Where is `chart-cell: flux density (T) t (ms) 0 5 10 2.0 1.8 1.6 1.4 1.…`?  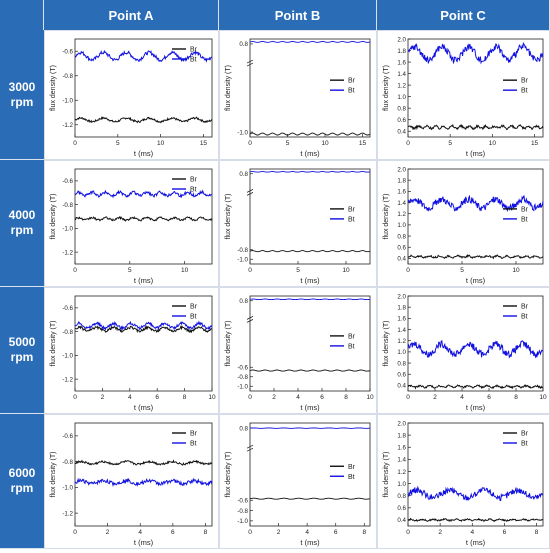
chart-cell: flux density (T) t (ms) 0 5 10 2.0 1.8 1.6 1.4 1.… is located at coordinates (463, 223).